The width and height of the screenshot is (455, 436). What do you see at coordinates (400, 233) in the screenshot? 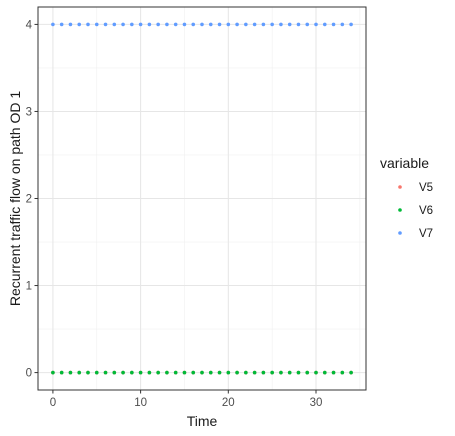
I see `legend-key-v7` at bounding box center [400, 233].